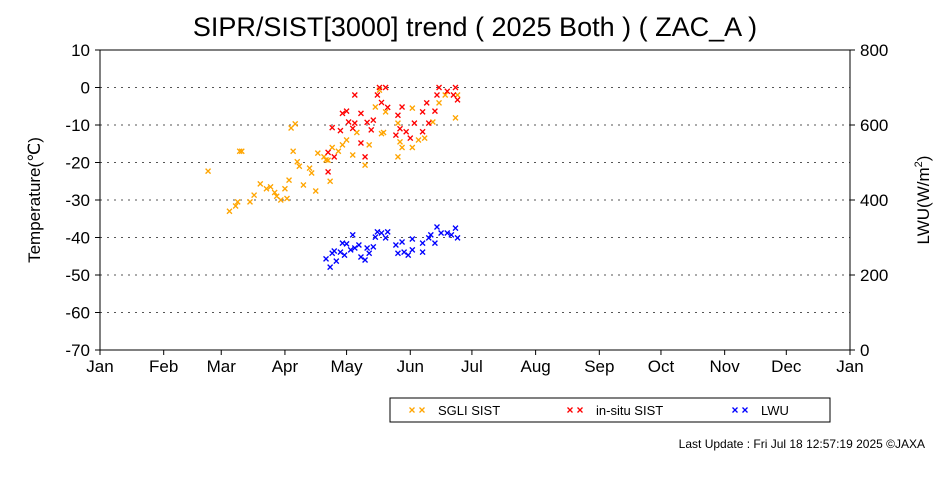  Describe the element at coordinates (775, 410) in the screenshot. I see `legend-label: LWU` at that location.